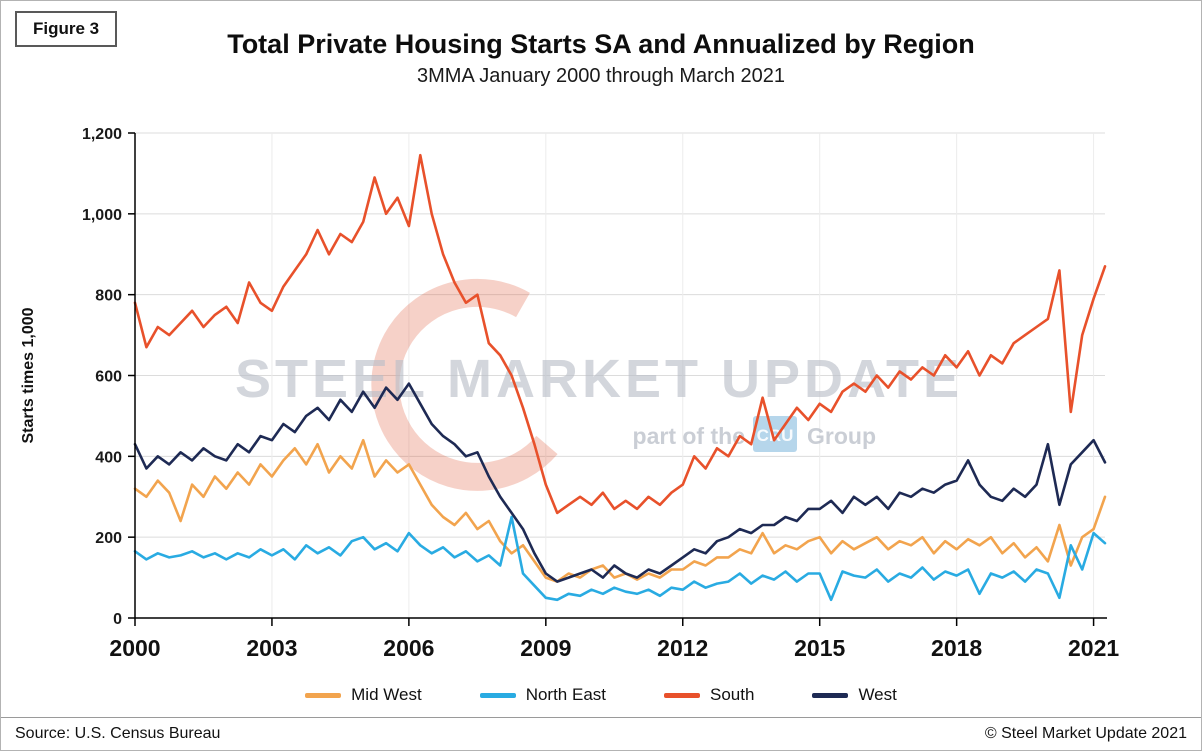 The height and width of the screenshot is (751, 1202). I want to click on x-tick-label: 2015, so click(819, 648).